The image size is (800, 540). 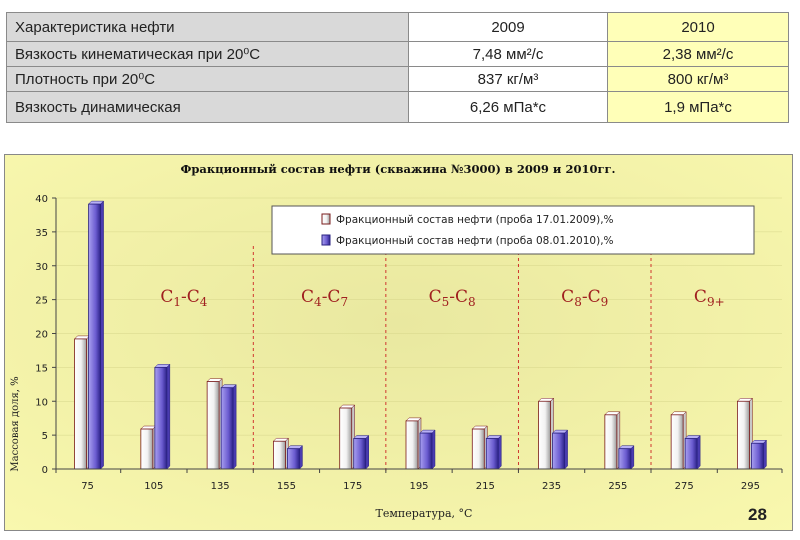 I want to click on row-value-2010: 800 кг/м³, so click(x=698, y=79).